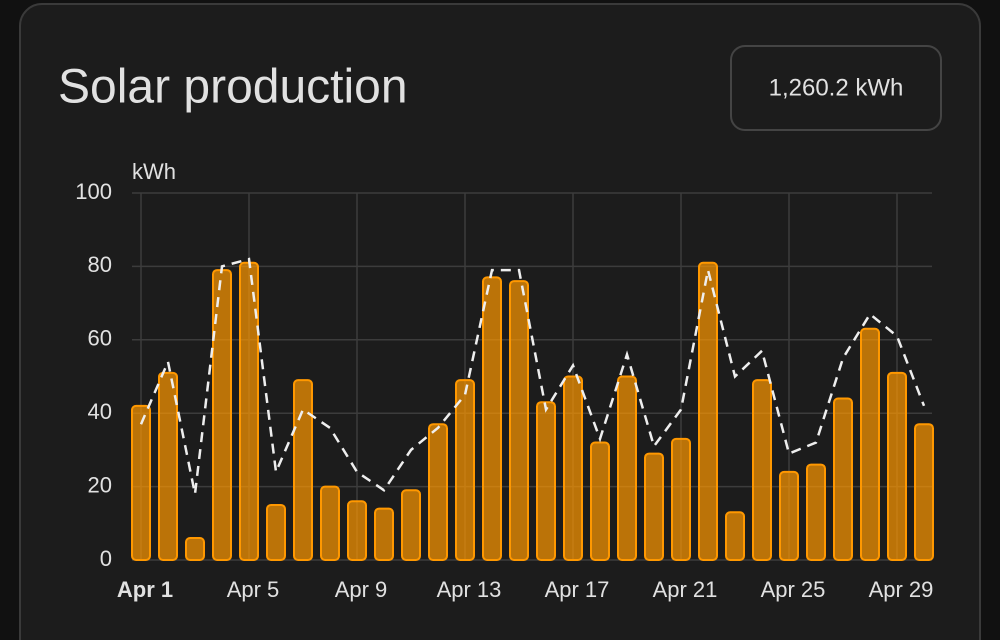 The width and height of the screenshot is (1000, 640). Describe the element at coordinates (100, 338) in the screenshot. I see `y-tick-label: 60` at that location.